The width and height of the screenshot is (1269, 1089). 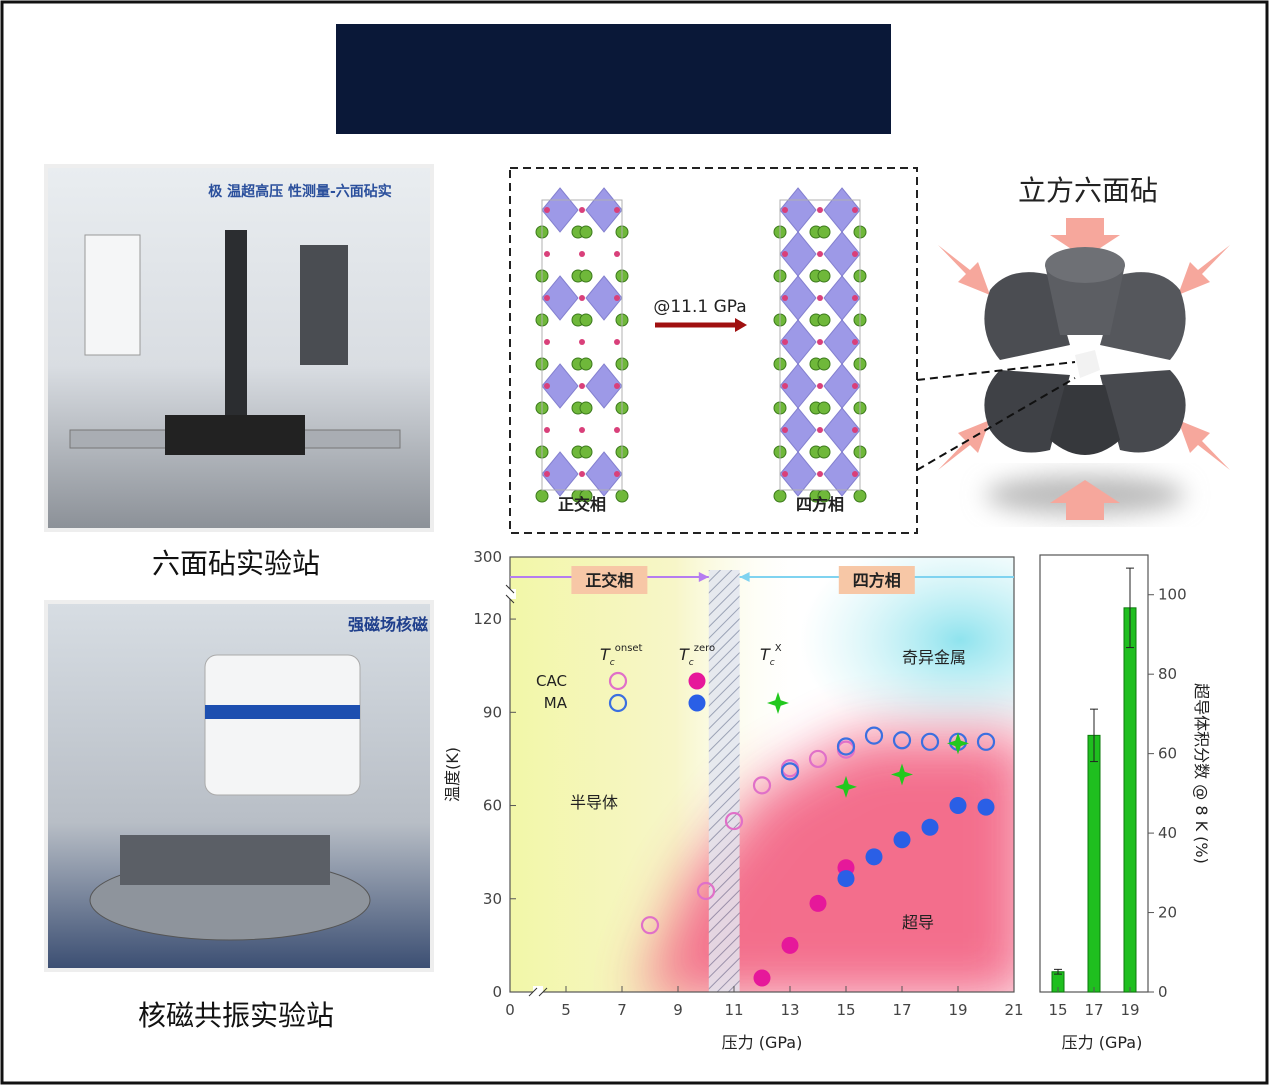 I want to click on legend-sup: X, so click(x=778, y=648).